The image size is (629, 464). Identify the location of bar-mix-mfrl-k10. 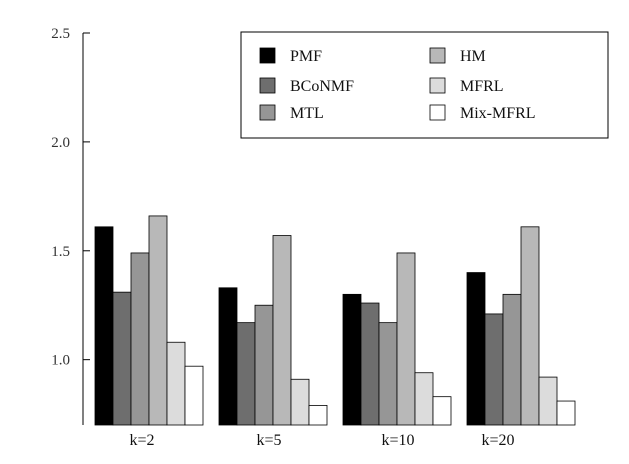
(442, 411).